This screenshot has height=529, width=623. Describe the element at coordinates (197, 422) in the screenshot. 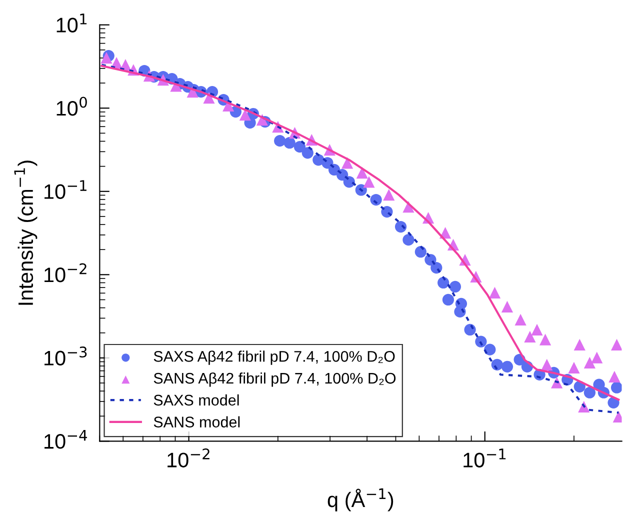

I see `legend-label: SANS model` at that location.